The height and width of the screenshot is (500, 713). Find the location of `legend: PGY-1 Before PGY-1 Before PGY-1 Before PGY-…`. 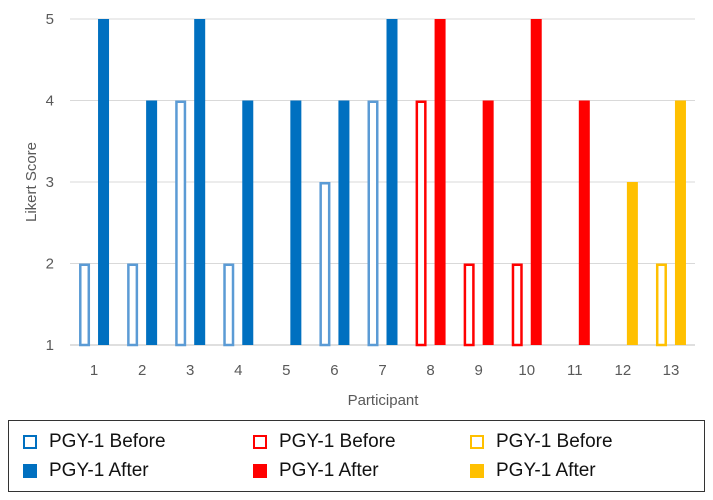

legend: PGY-1 Before PGY-1 Before PGY-1 Before PGY-… is located at coordinates (356, 456).